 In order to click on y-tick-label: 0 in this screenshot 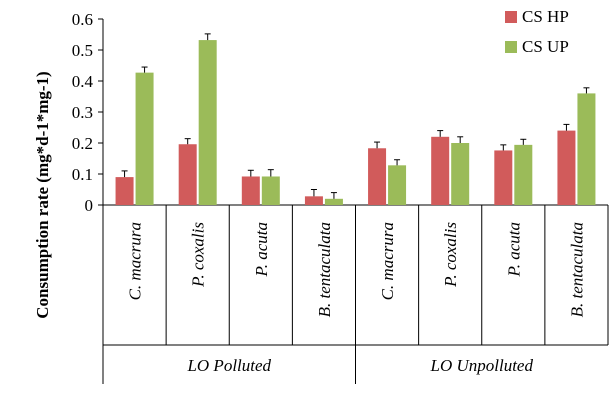, I will do `click(89, 205)`.